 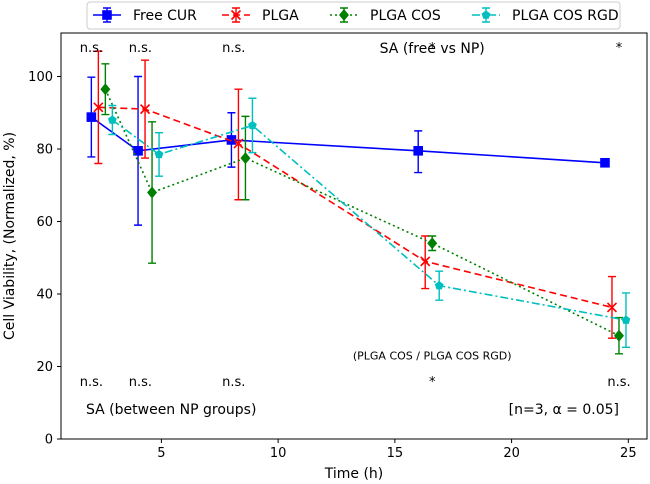 I want to click on legend-item: PLGA COS RGD, so click(x=545, y=15).